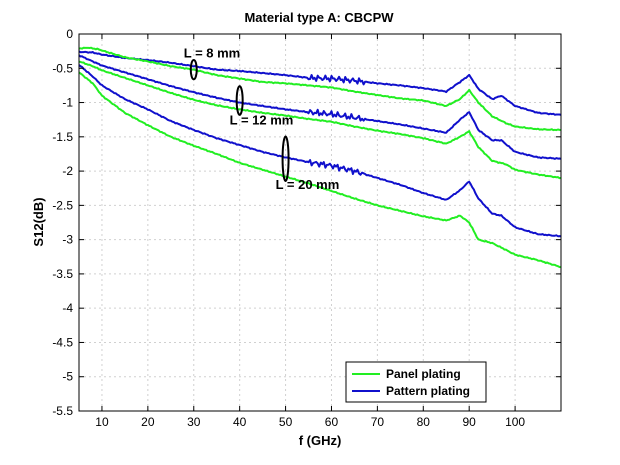 Image resolution: width=620 pixels, height=465 pixels. What do you see at coordinates (286, 422) in the screenshot?
I see `x-tick-label: 50` at bounding box center [286, 422].